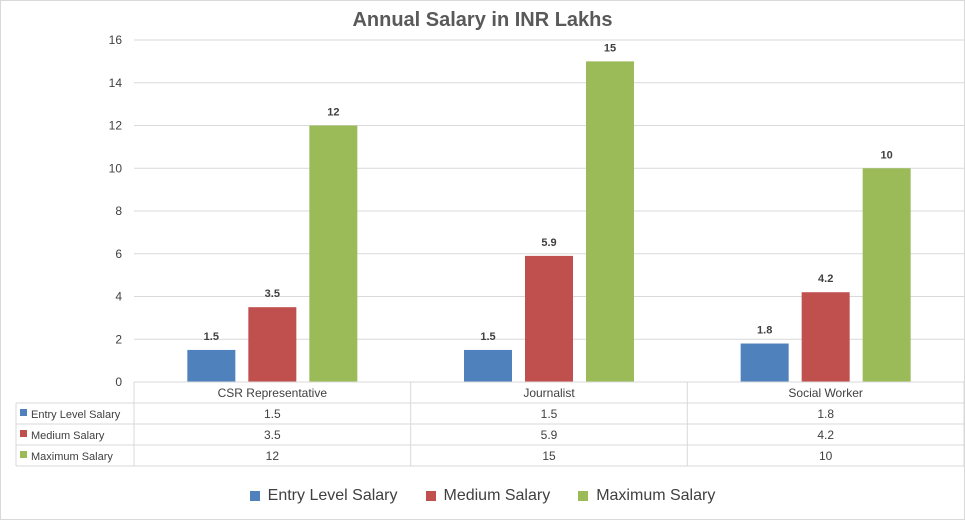  I want to click on legend-item-medium: Medium Salary, so click(488, 496).